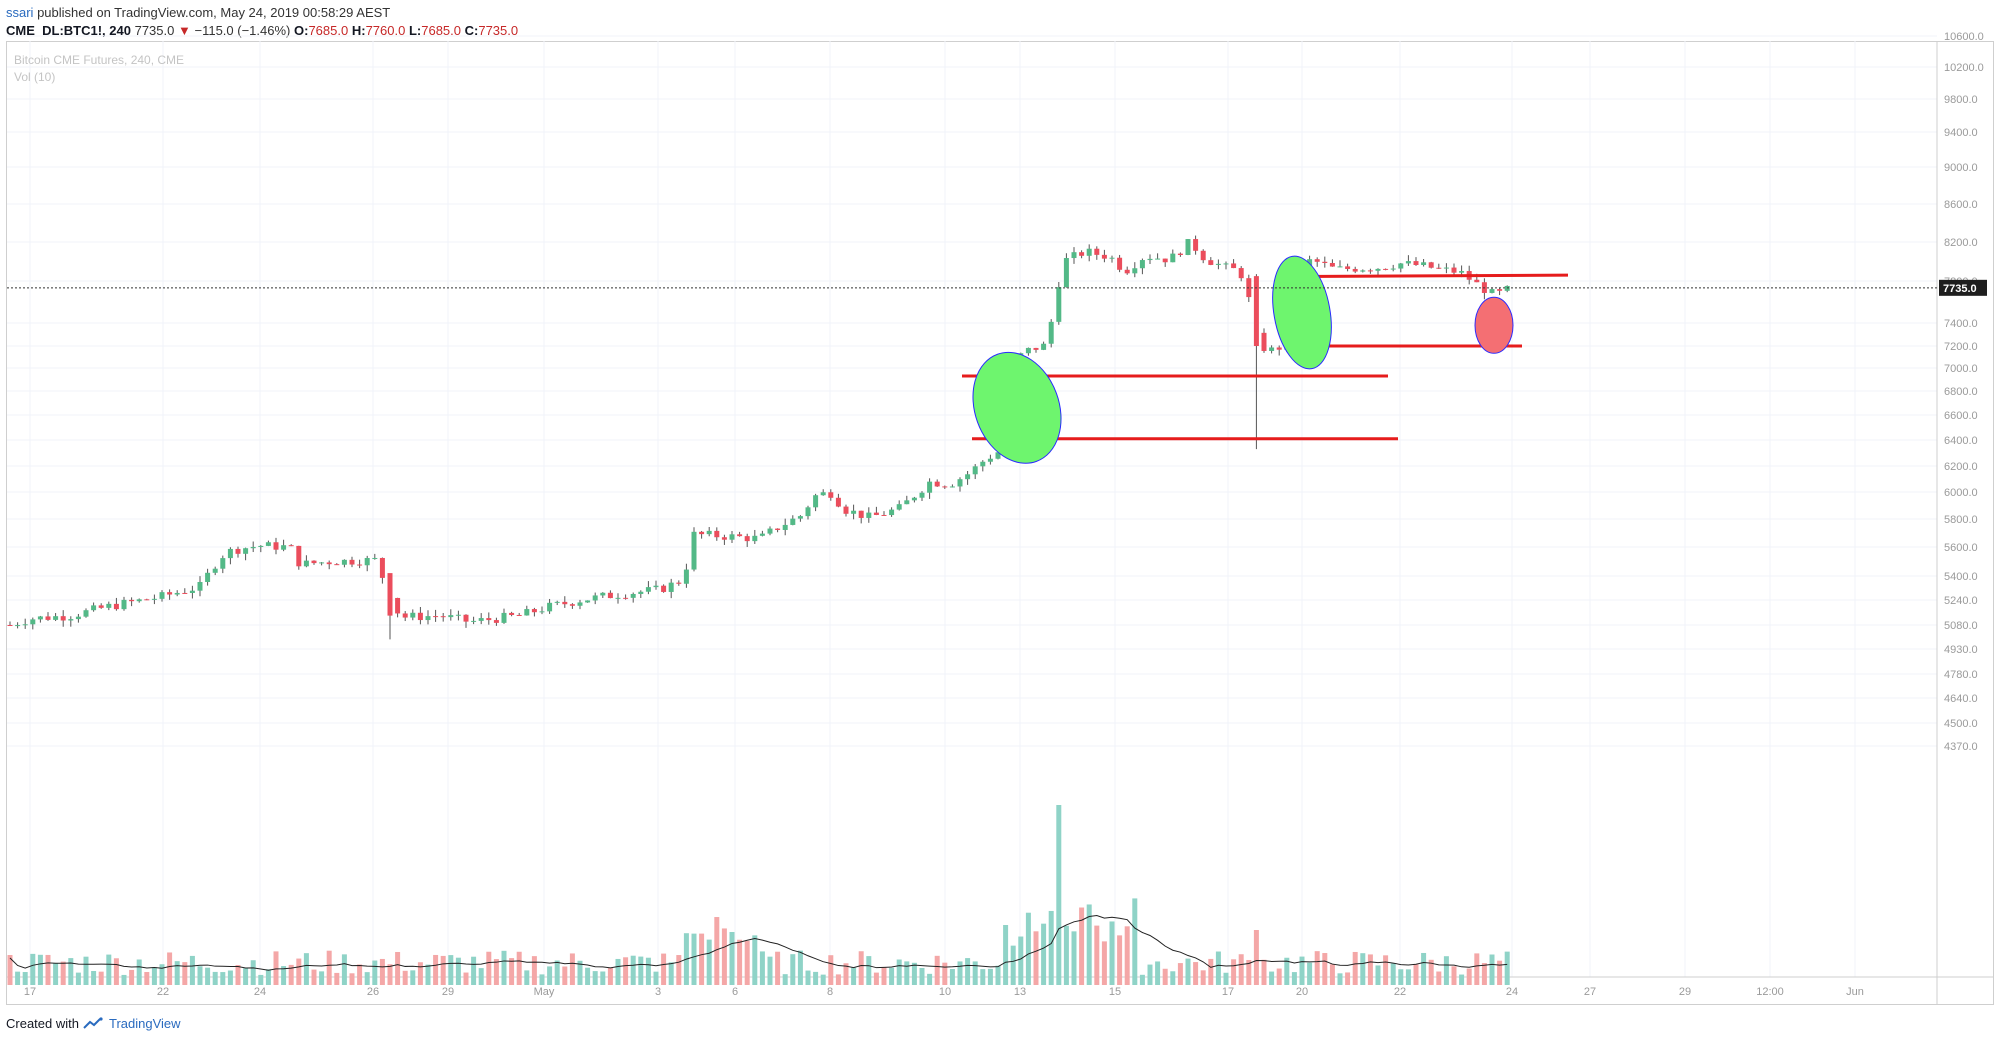 The width and height of the screenshot is (2000, 1042). I want to click on publisher-username: ssari, so click(20, 12).